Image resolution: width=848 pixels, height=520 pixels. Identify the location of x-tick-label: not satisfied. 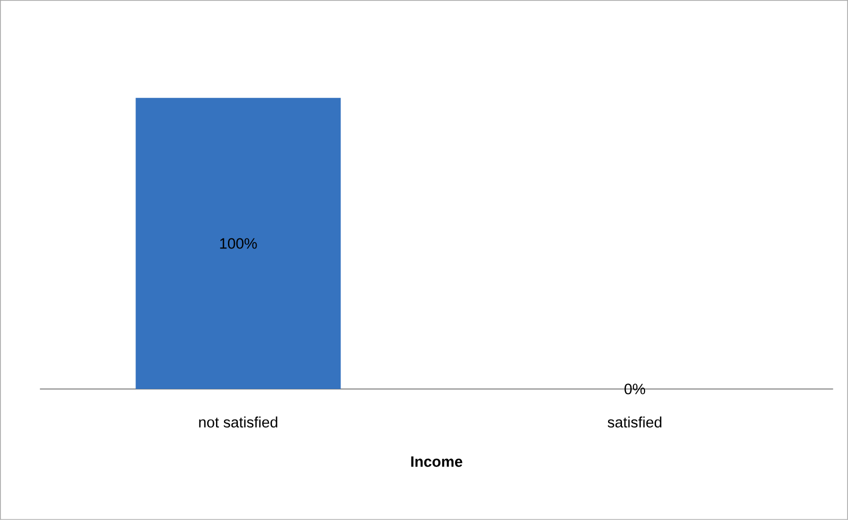
(238, 422).